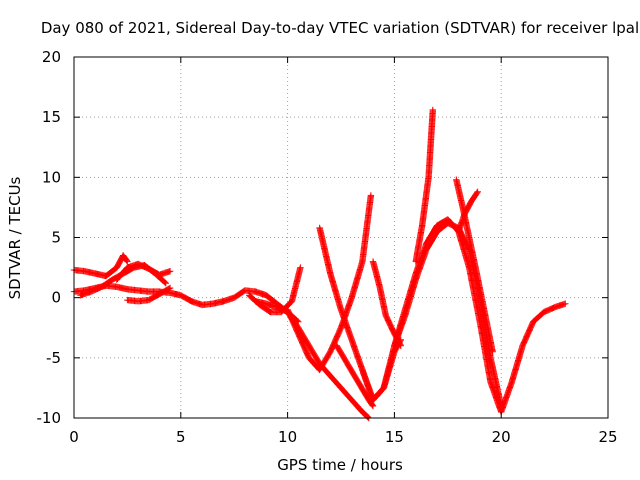  Describe the element at coordinates (51, 117) in the screenshot. I see `y-tick-label: 15` at that location.